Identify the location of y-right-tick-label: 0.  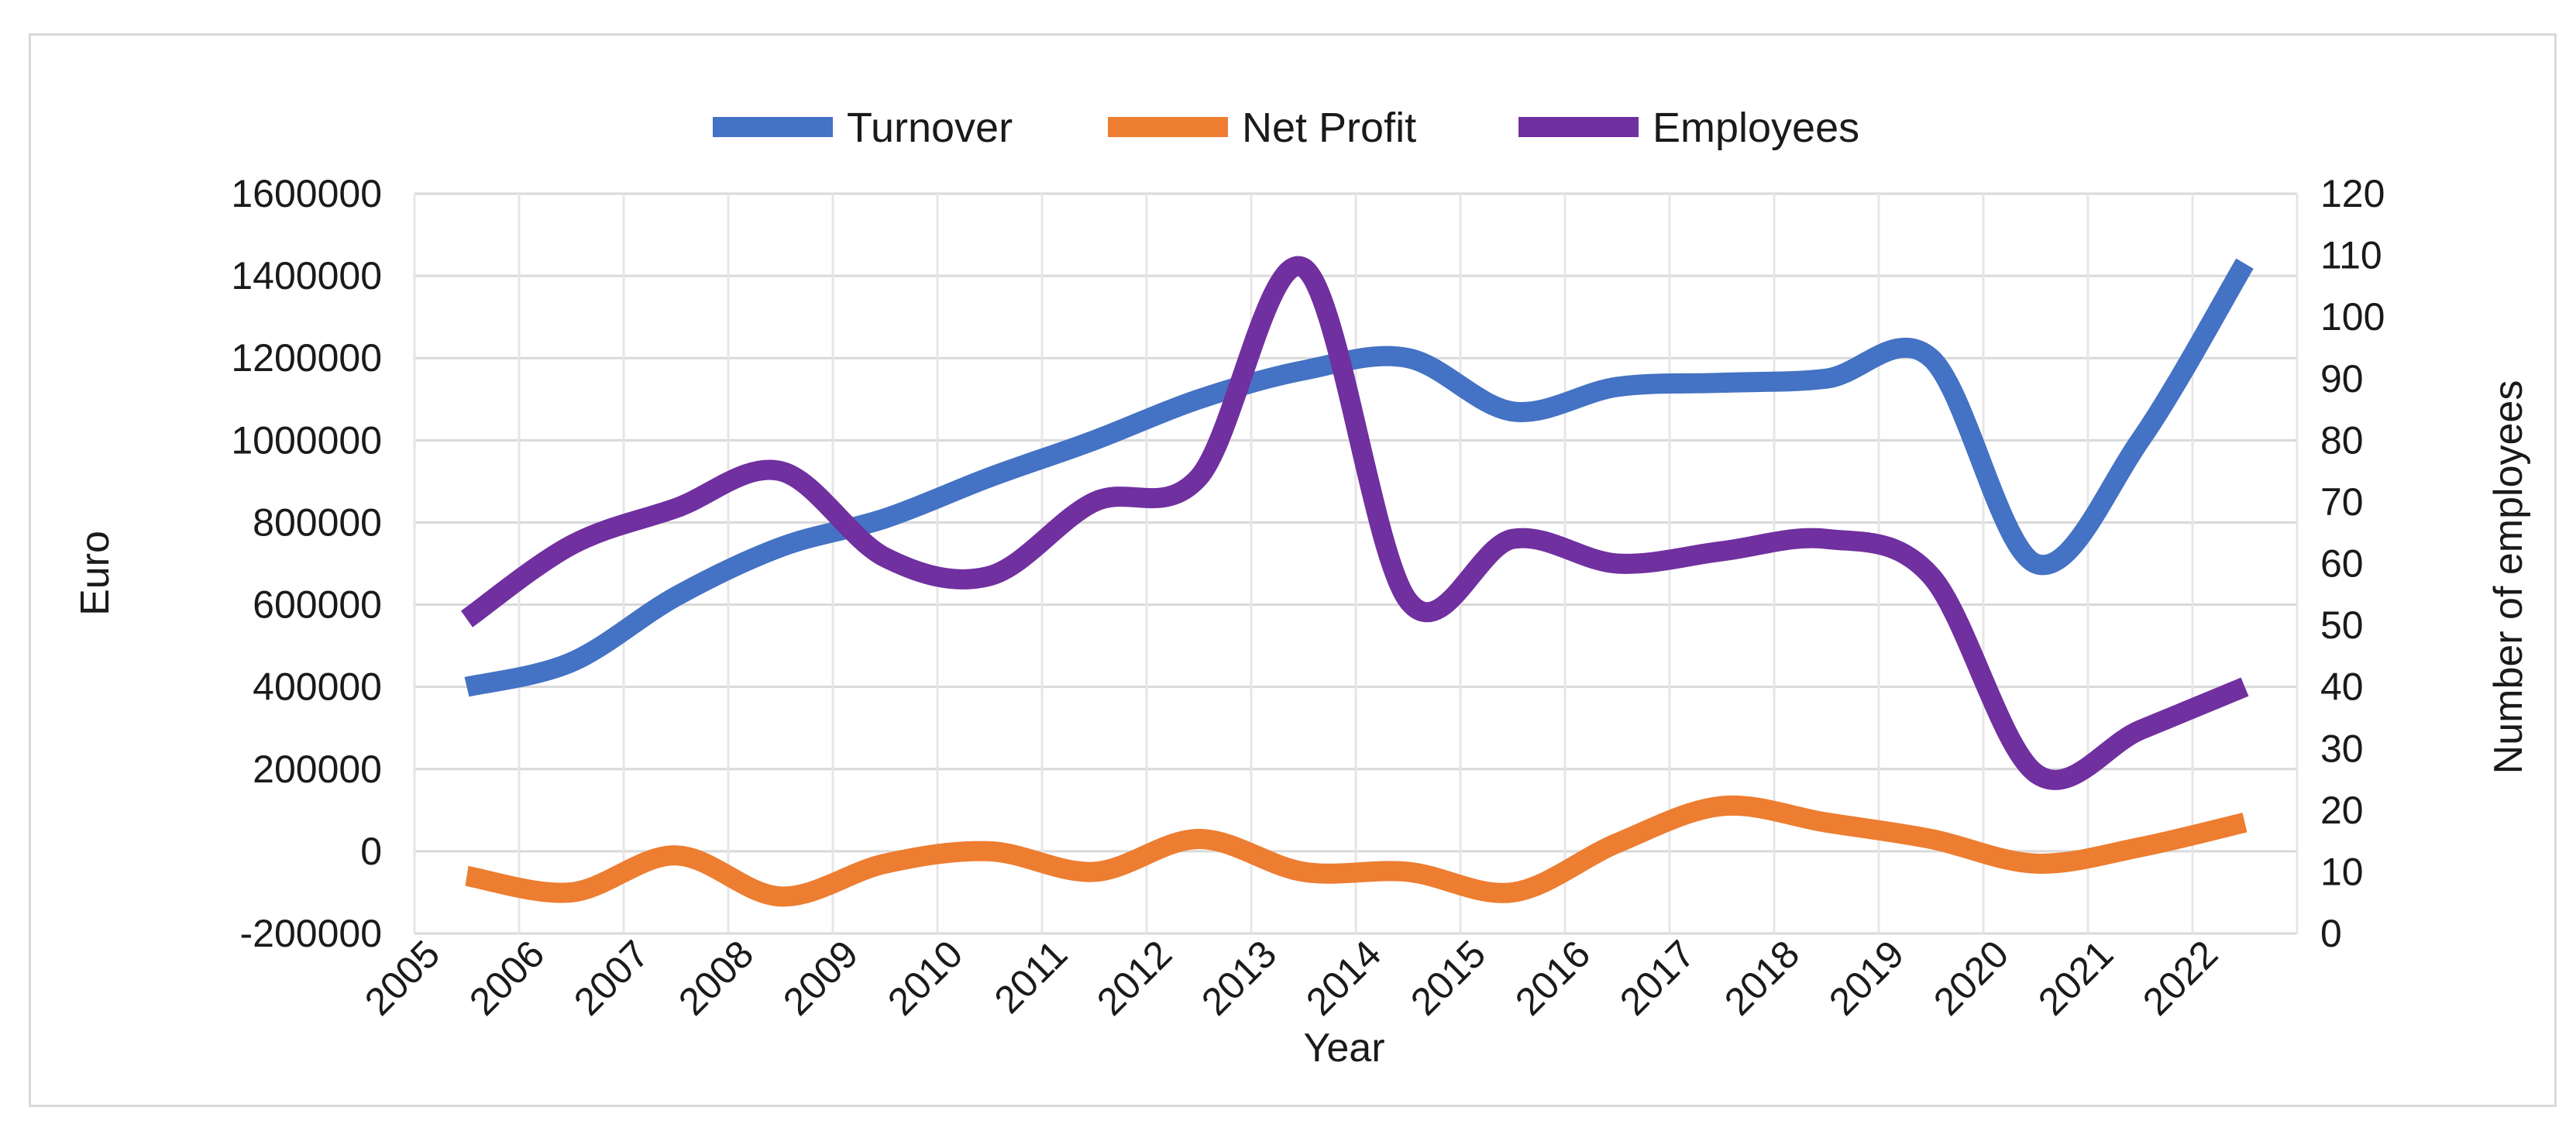
(2331, 933).